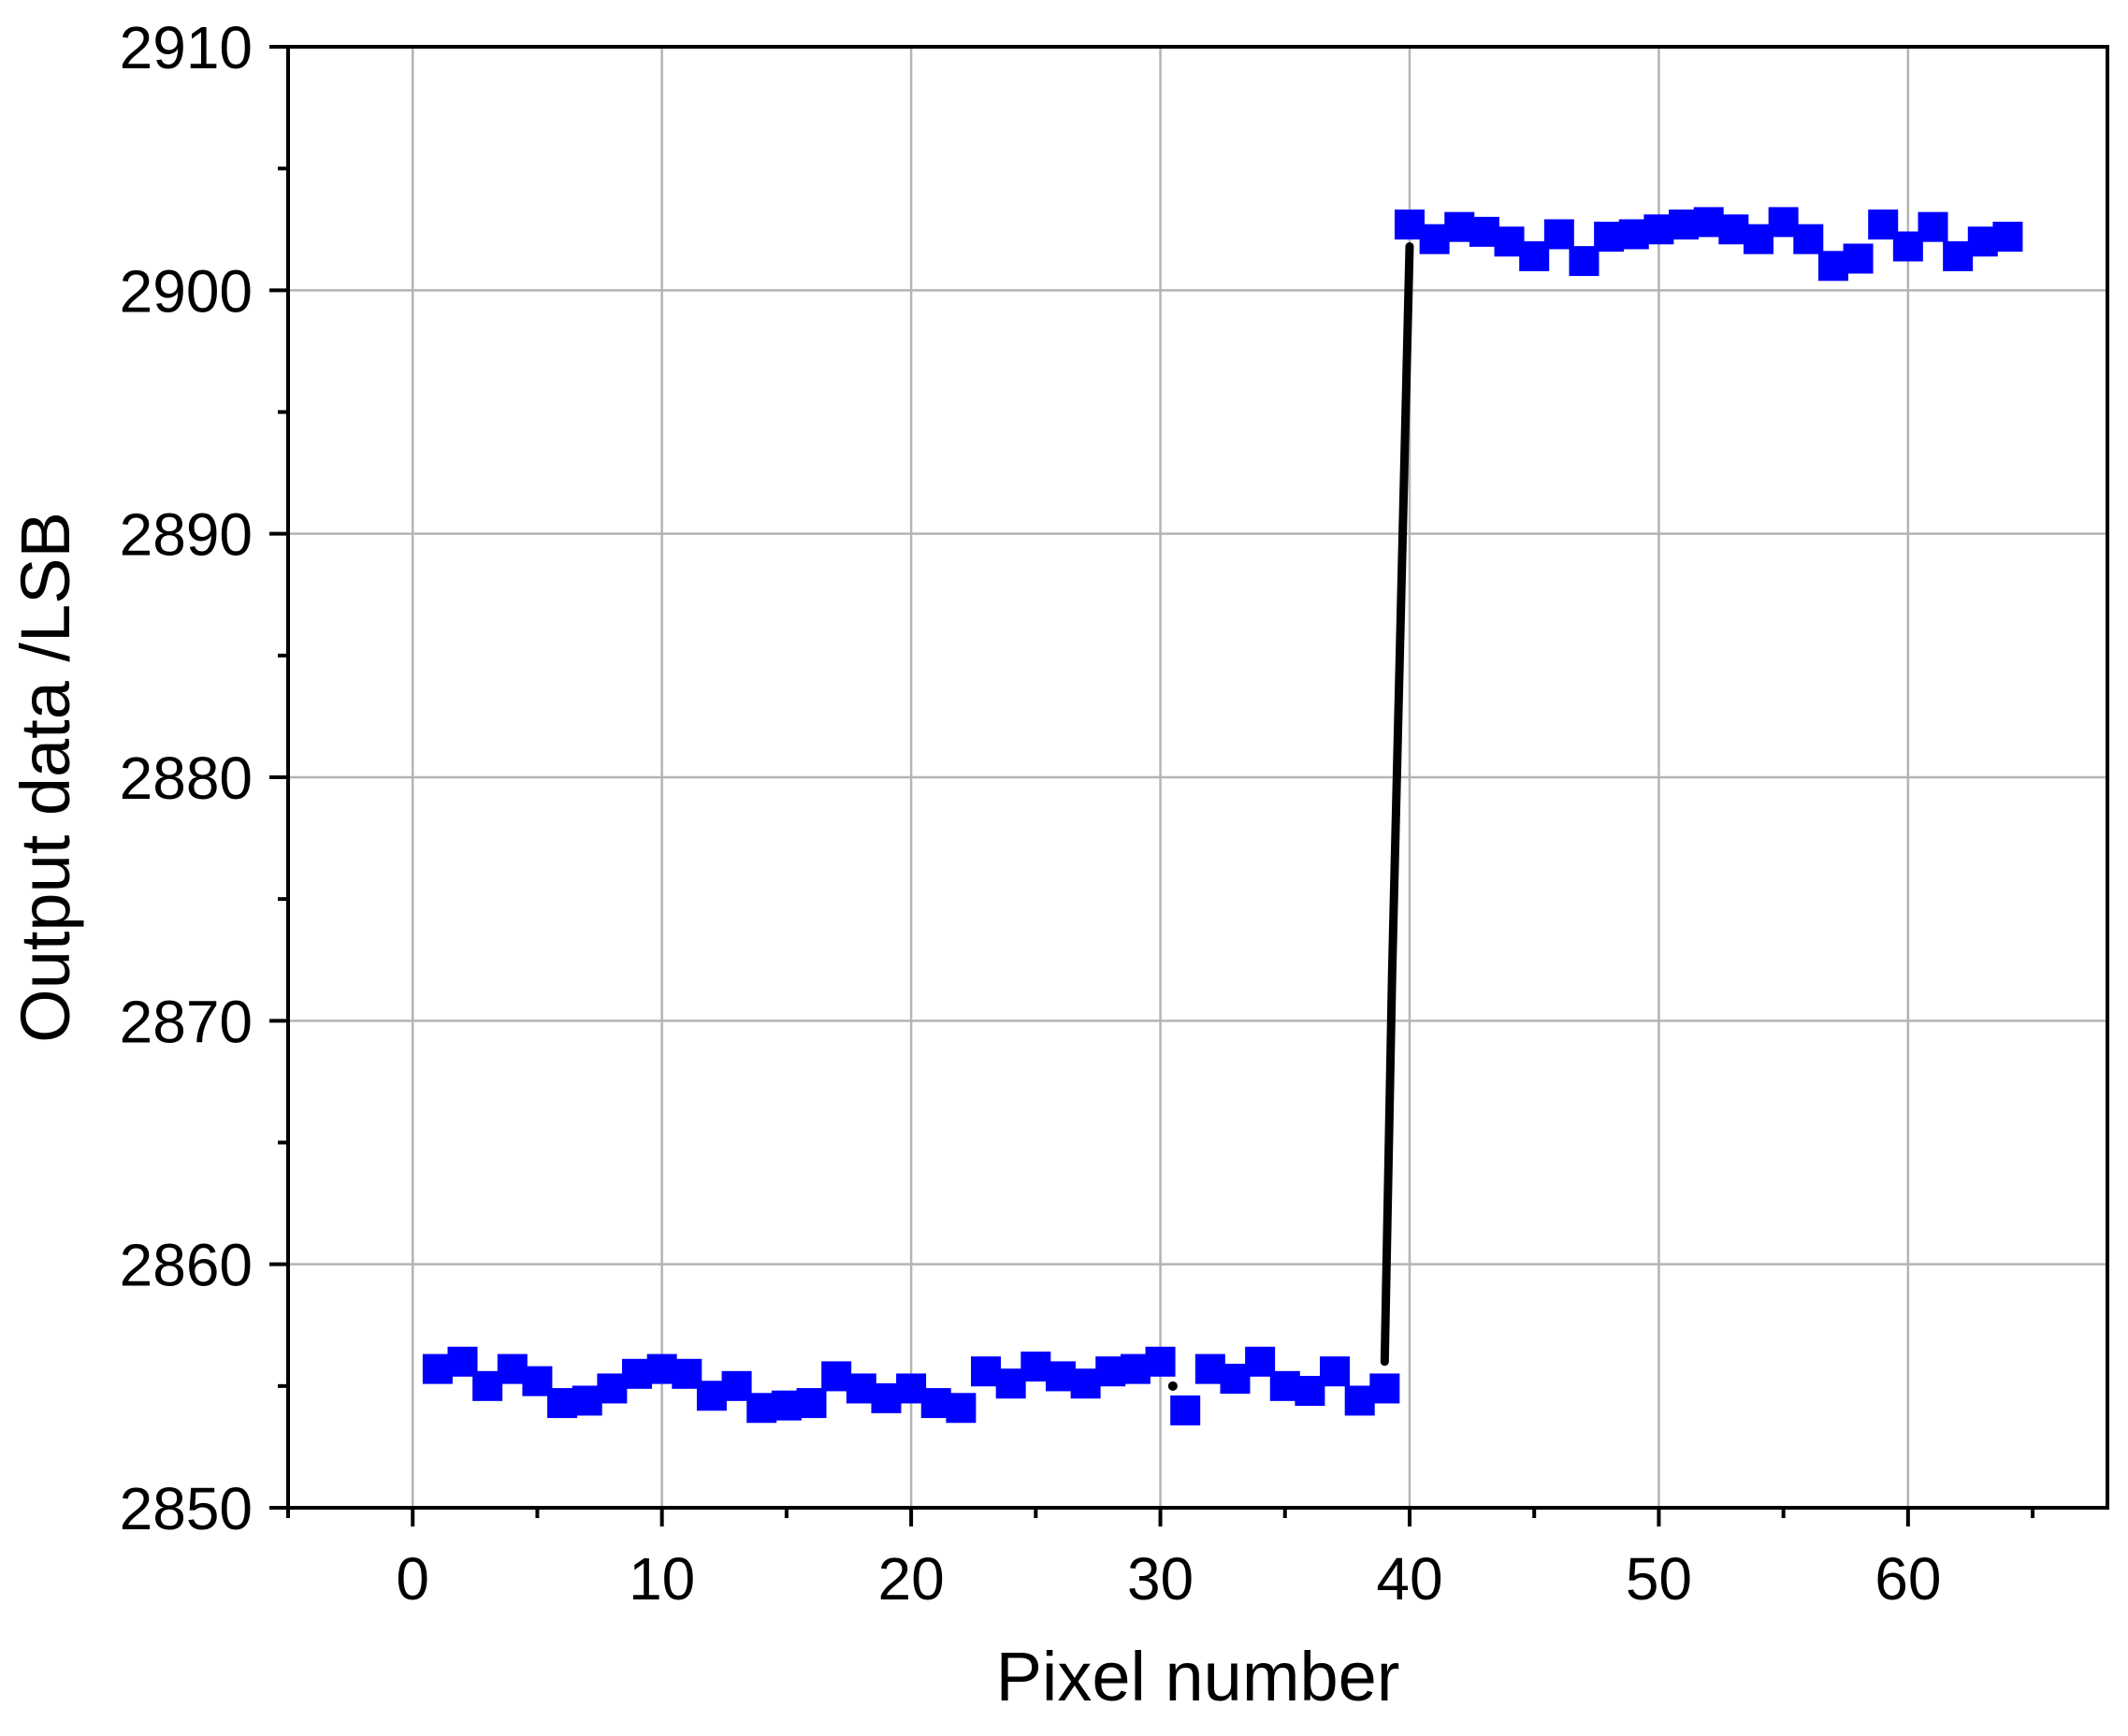 Image resolution: width=2128 pixels, height=1736 pixels. What do you see at coordinates (1409, 1579) in the screenshot?
I see `x-tick-label: 40` at bounding box center [1409, 1579].